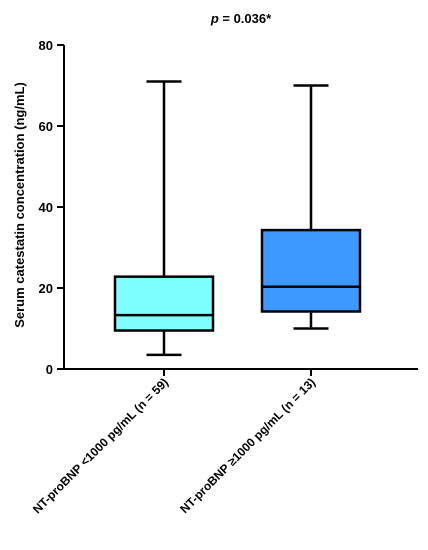  What do you see at coordinates (46, 126) in the screenshot?
I see `y-tick-label: 60` at bounding box center [46, 126].